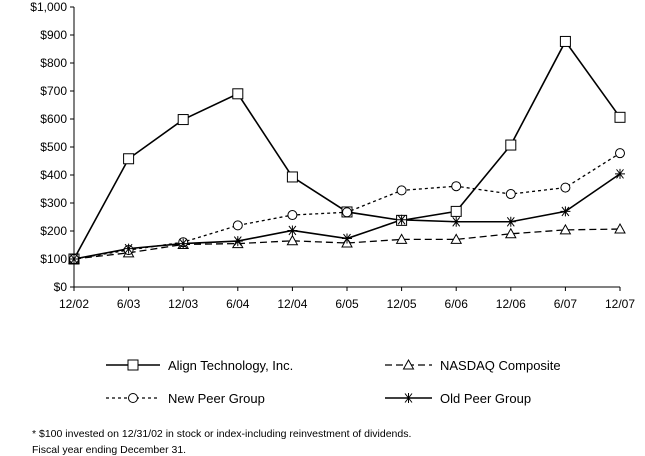  What do you see at coordinates (230, 365) in the screenshot?
I see `legend-label: Align Technology, Inc.` at bounding box center [230, 365].